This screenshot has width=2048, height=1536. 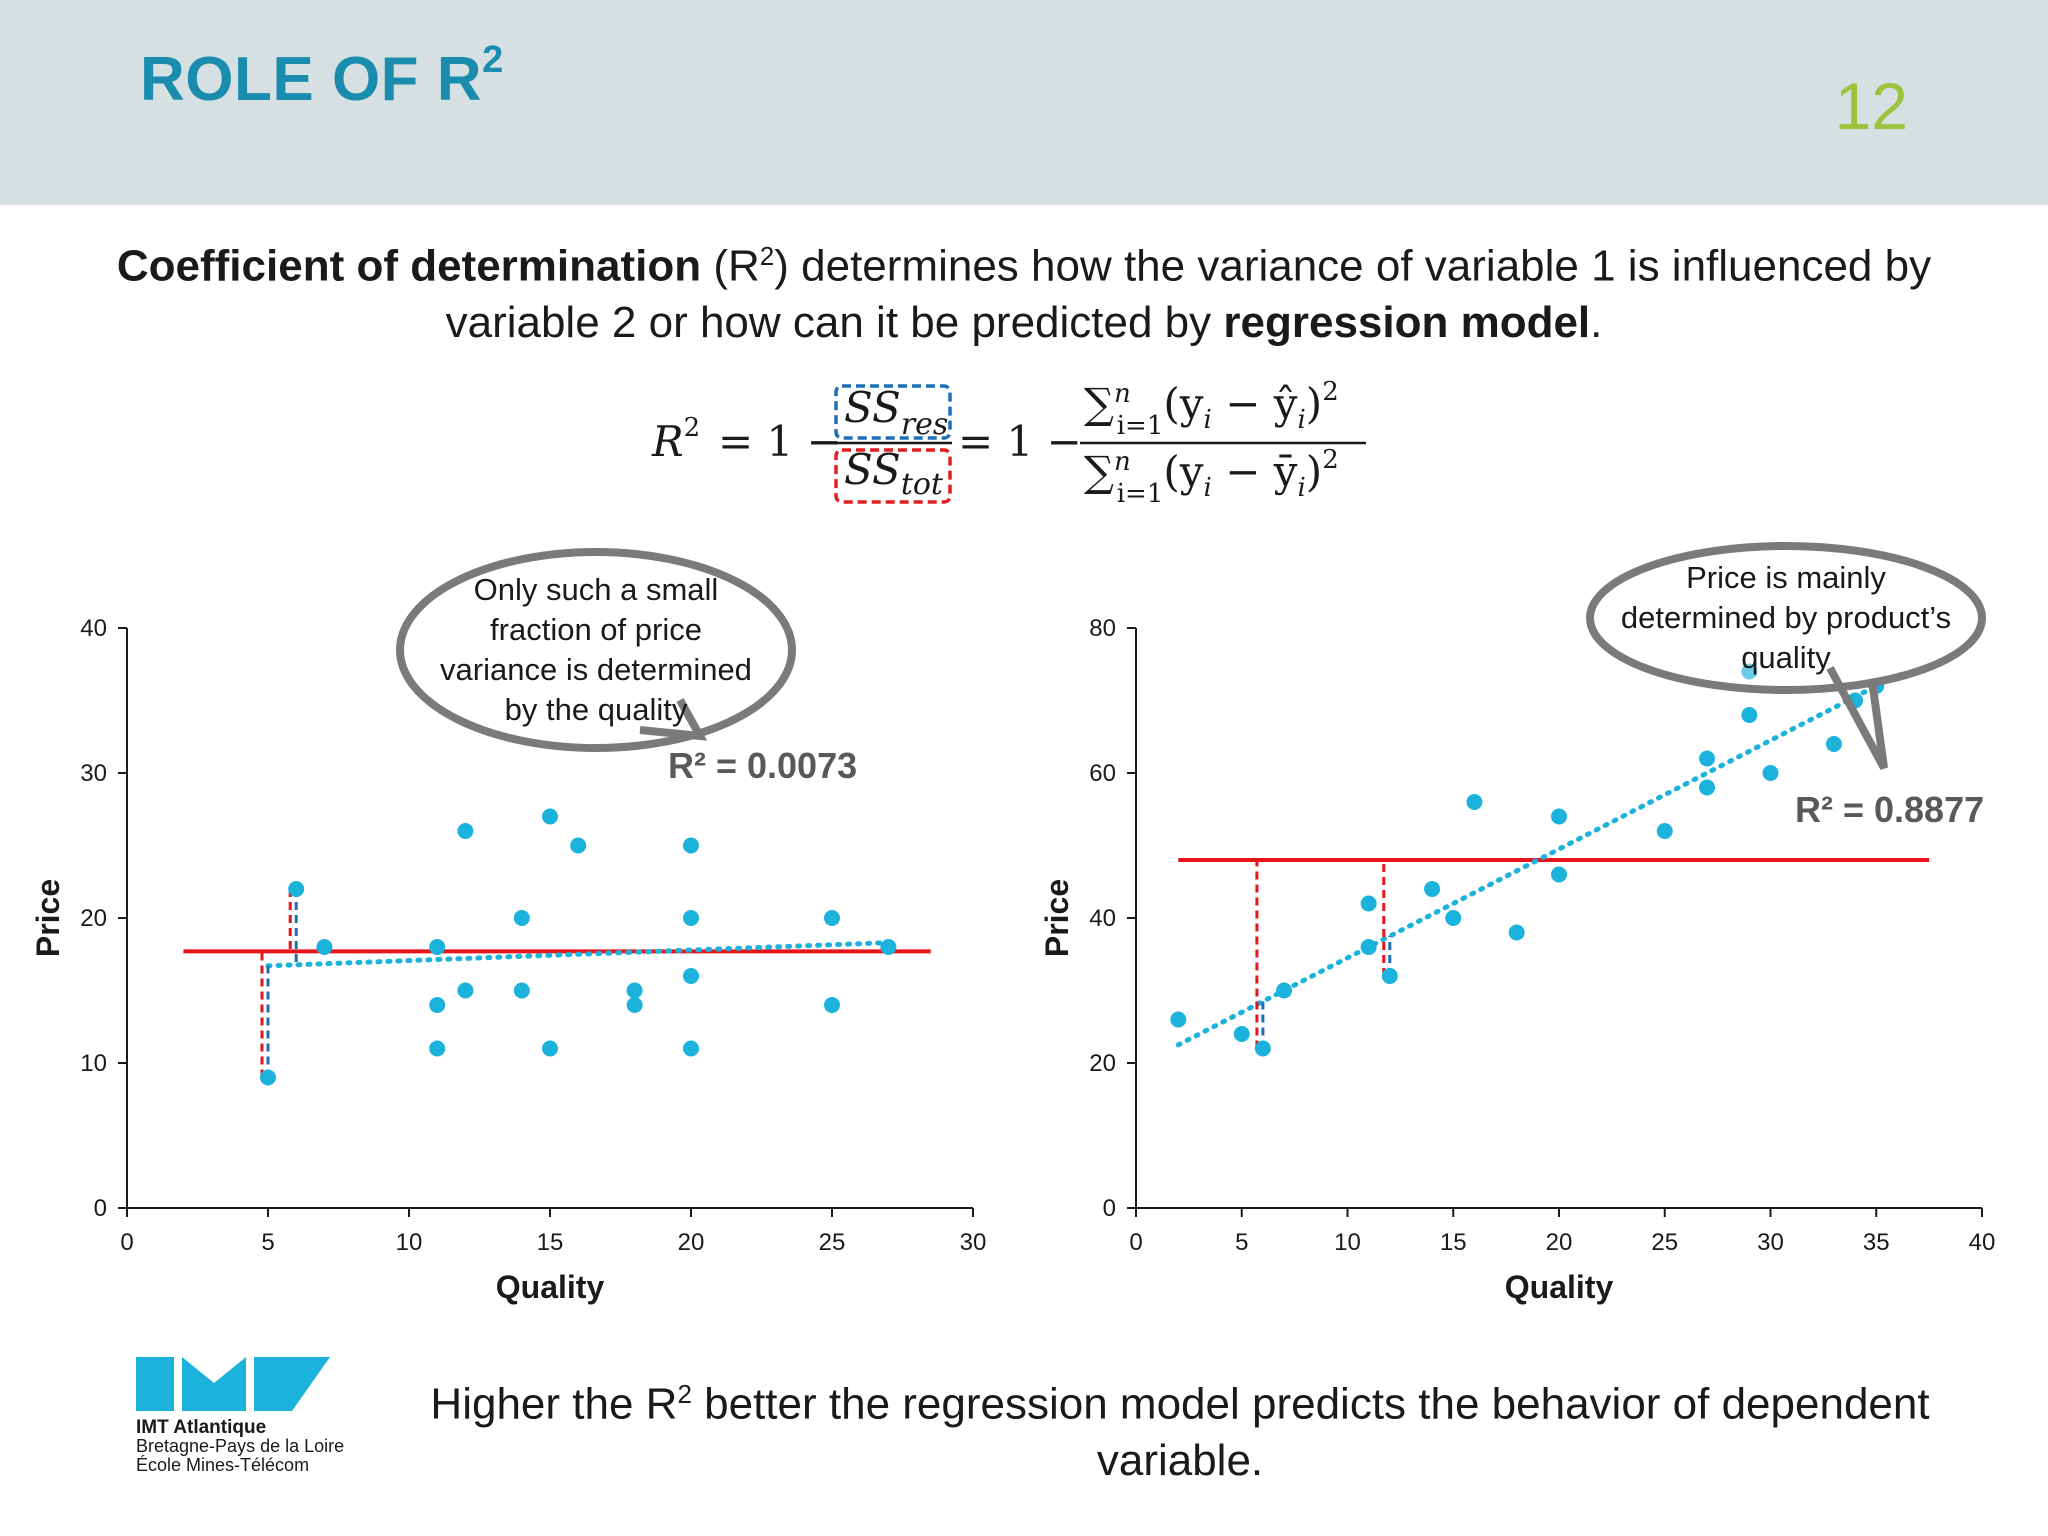 What do you see at coordinates (234, 1387) in the screenshot?
I see `imt-logo` at bounding box center [234, 1387].